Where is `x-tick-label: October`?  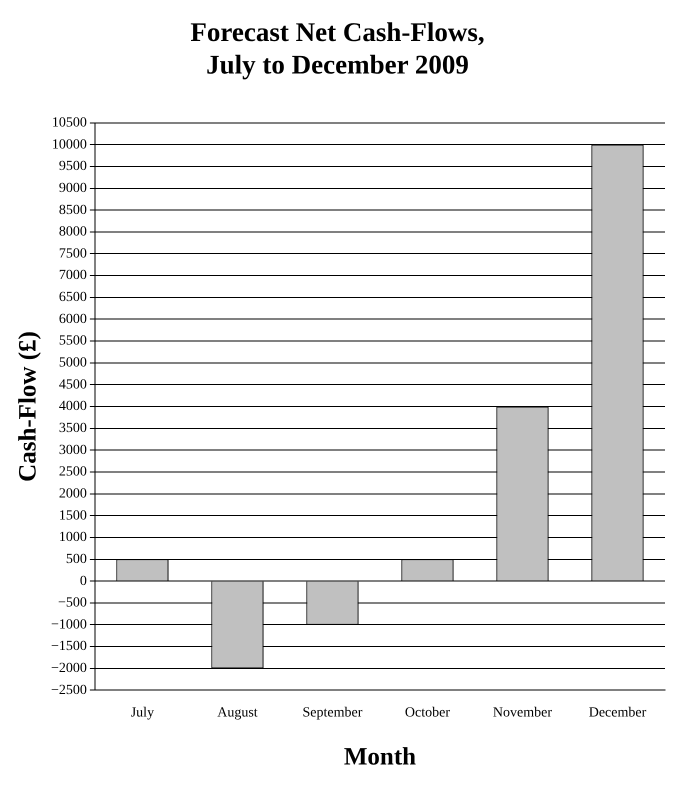
x-tick-label: October is located at coordinates (427, 712).